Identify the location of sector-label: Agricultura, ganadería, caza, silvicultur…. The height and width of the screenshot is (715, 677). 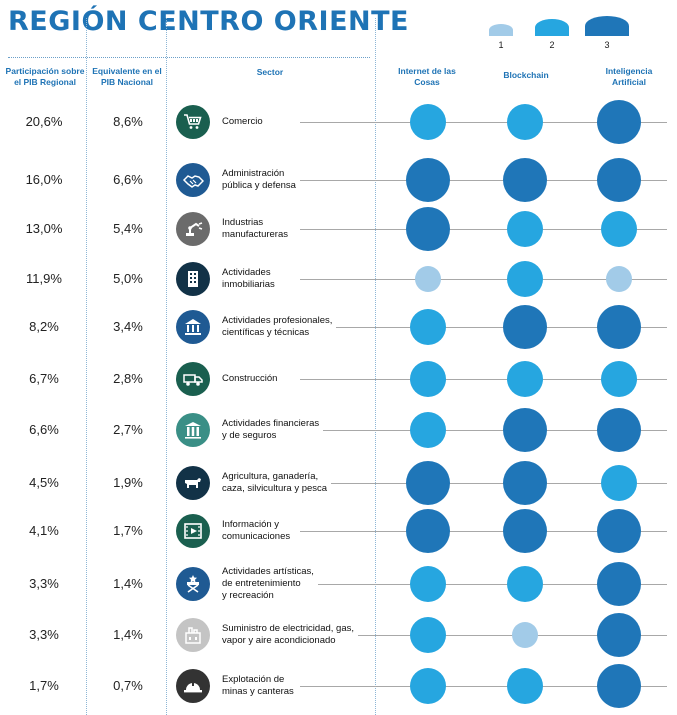
(277, 483).